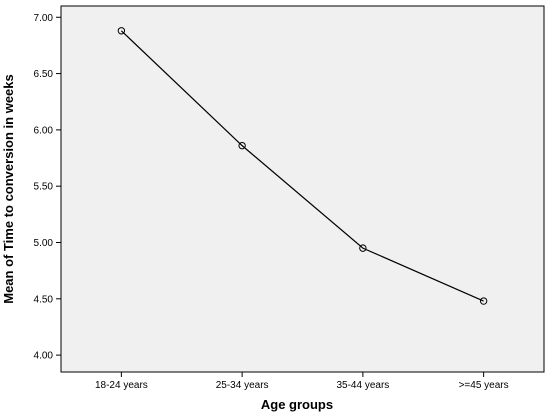 This screenshot has width=550, height=417. What do you see at coordinates (121, 385) in the screenshot?
I see `x-tick-label: 18-24 years` at bounding box center [121, 385].